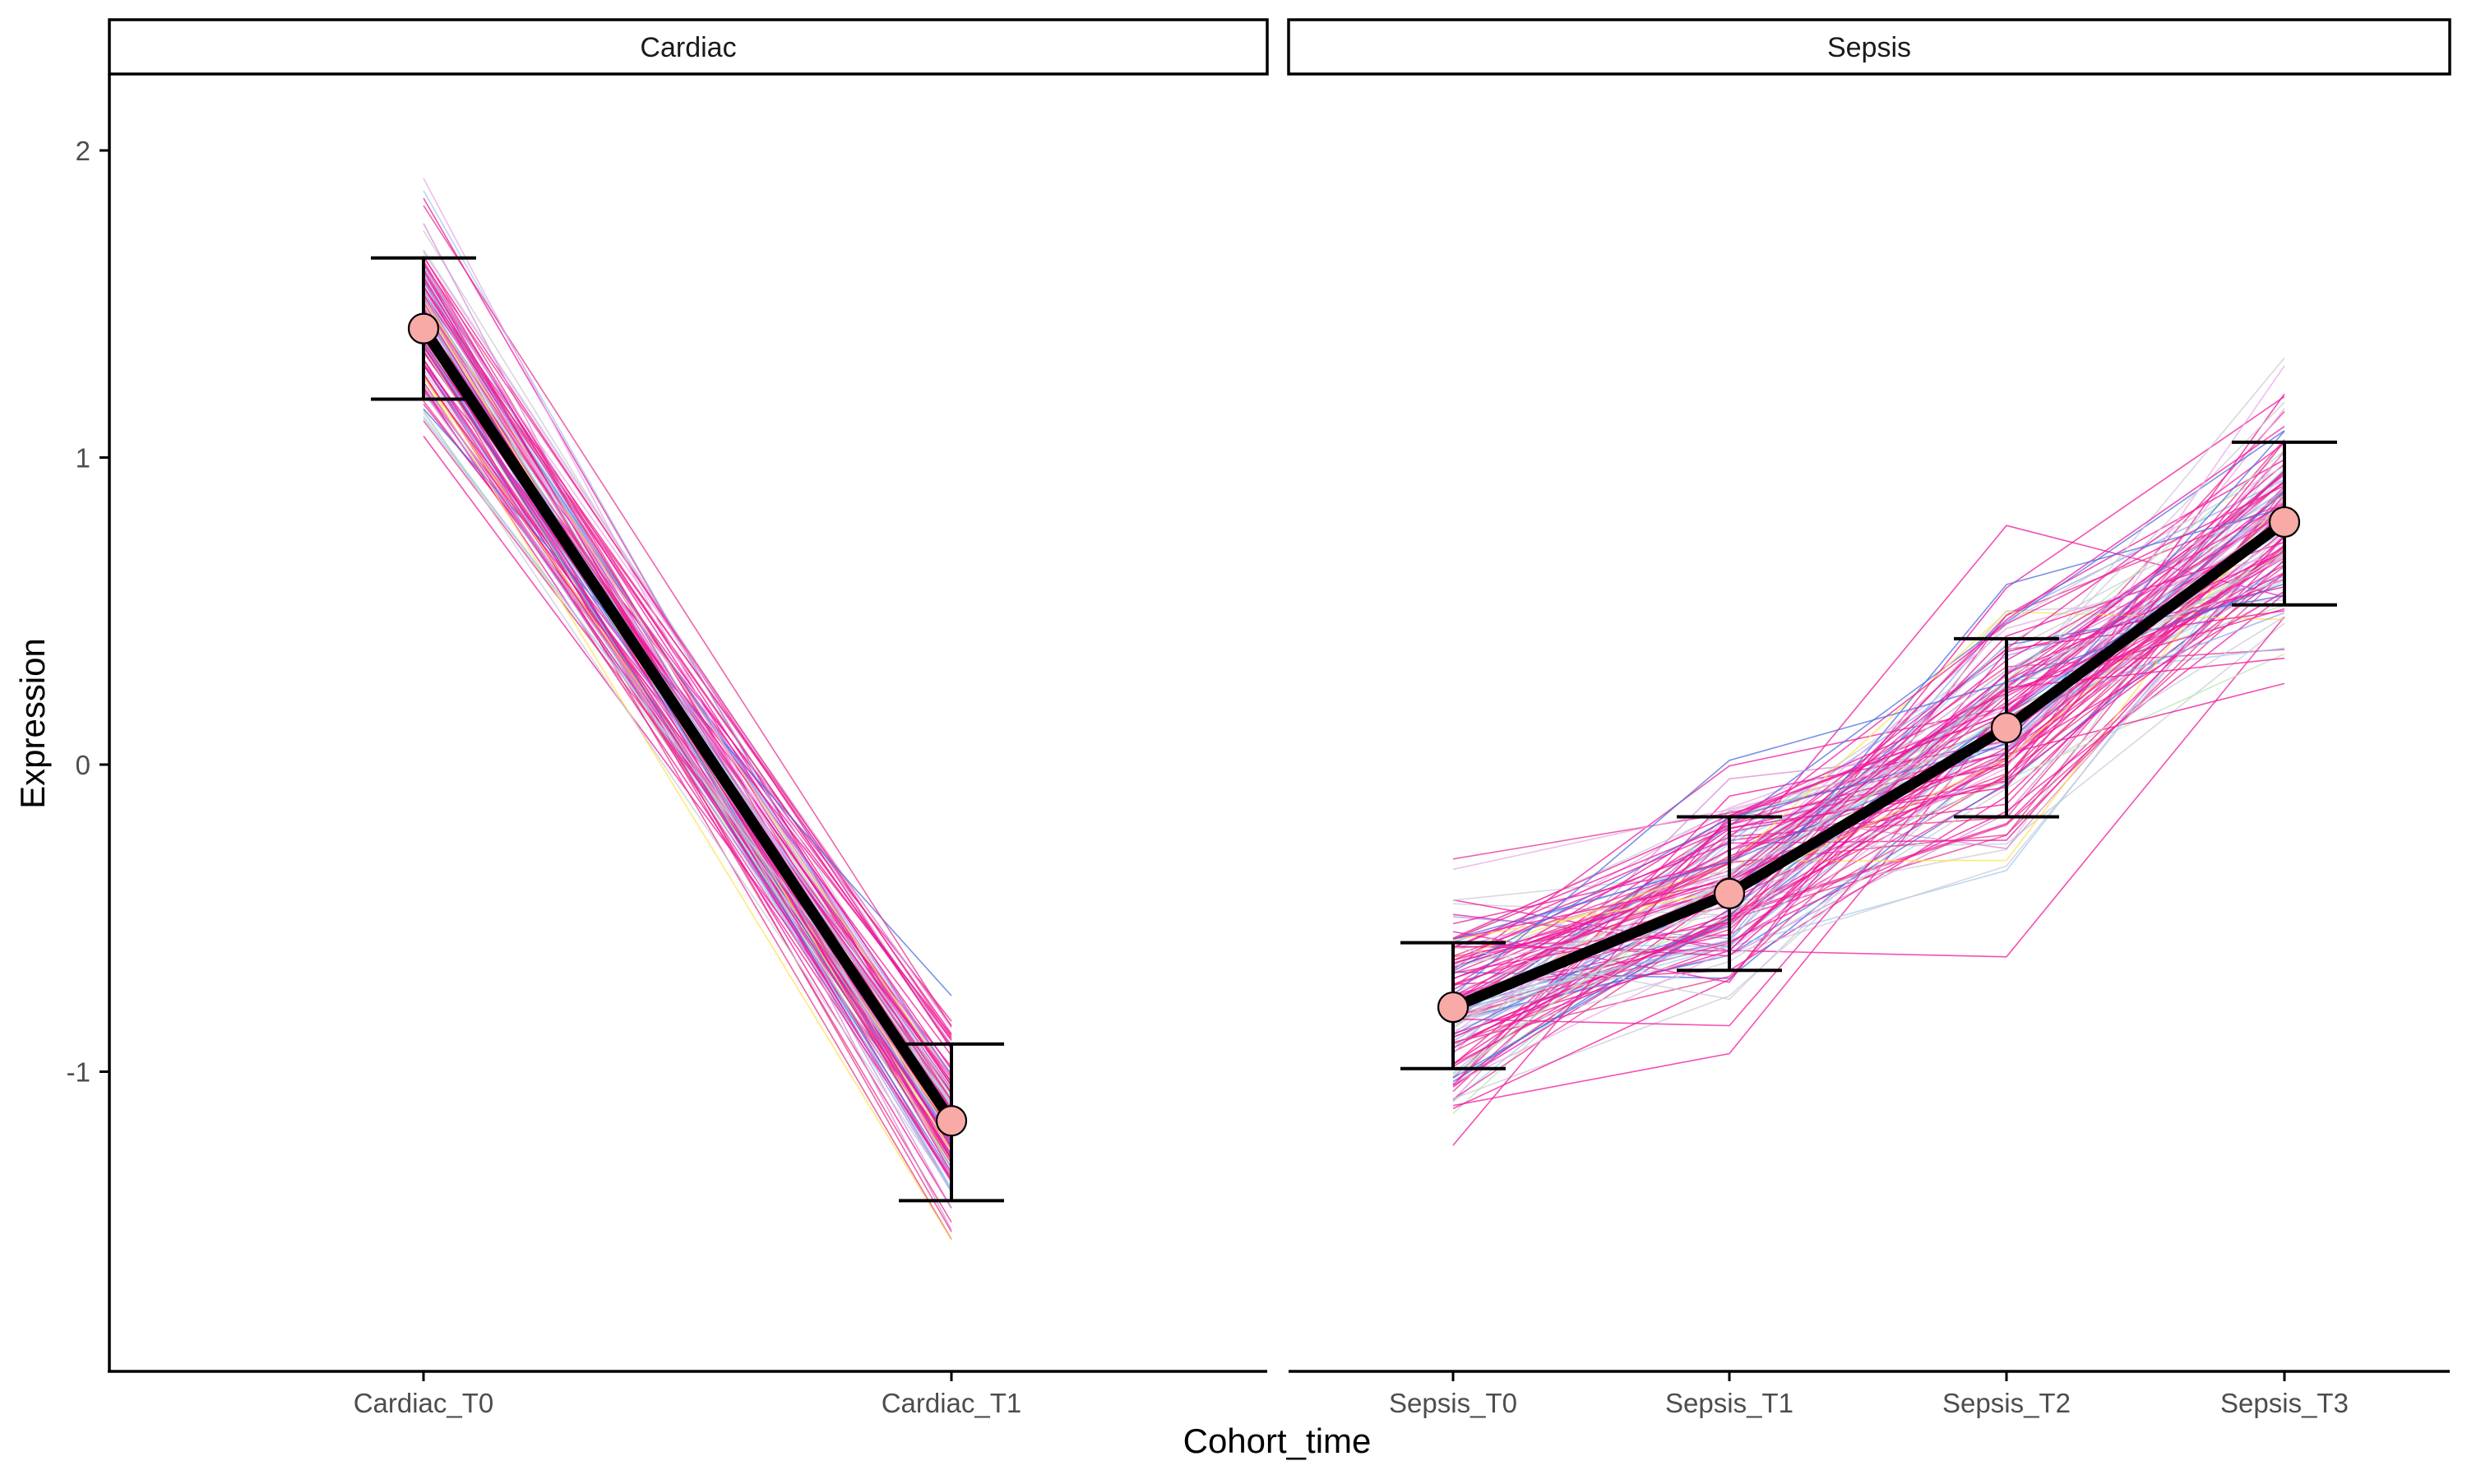  I want to click on y-axis-title: Expression, so click(32, 723).